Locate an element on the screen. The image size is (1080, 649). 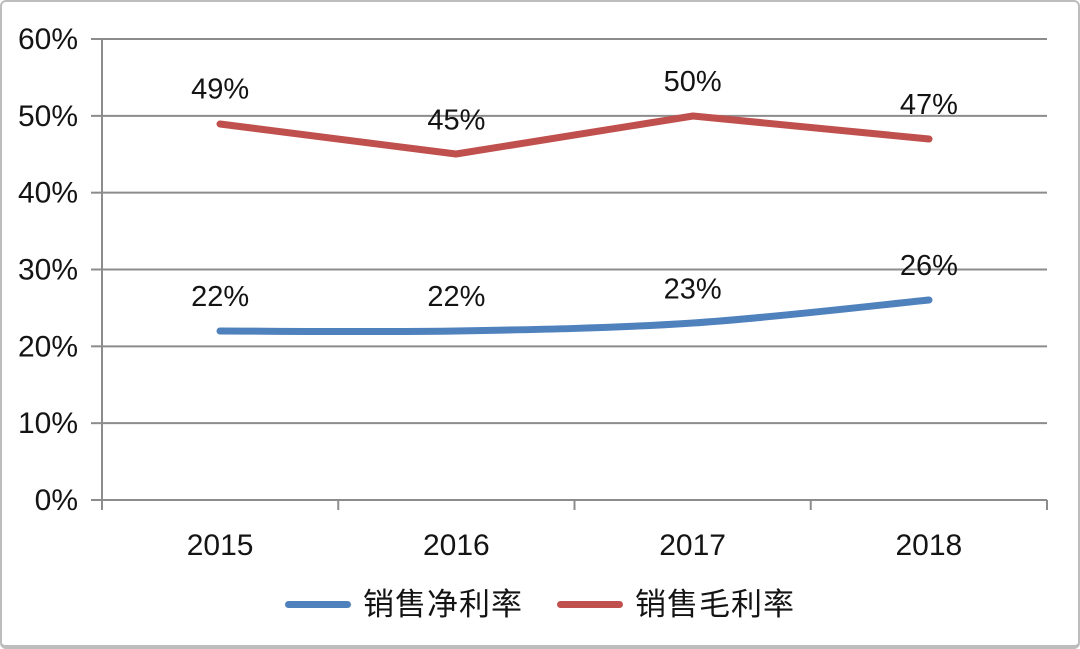
y-axis-tick-label: 30% is located at coordinates (48, 270).